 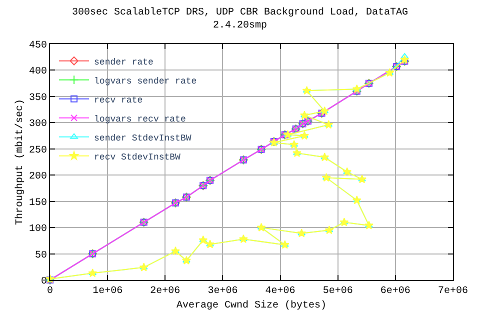 I want to click on legend-label: recv rate, so click(x=118, y=100).